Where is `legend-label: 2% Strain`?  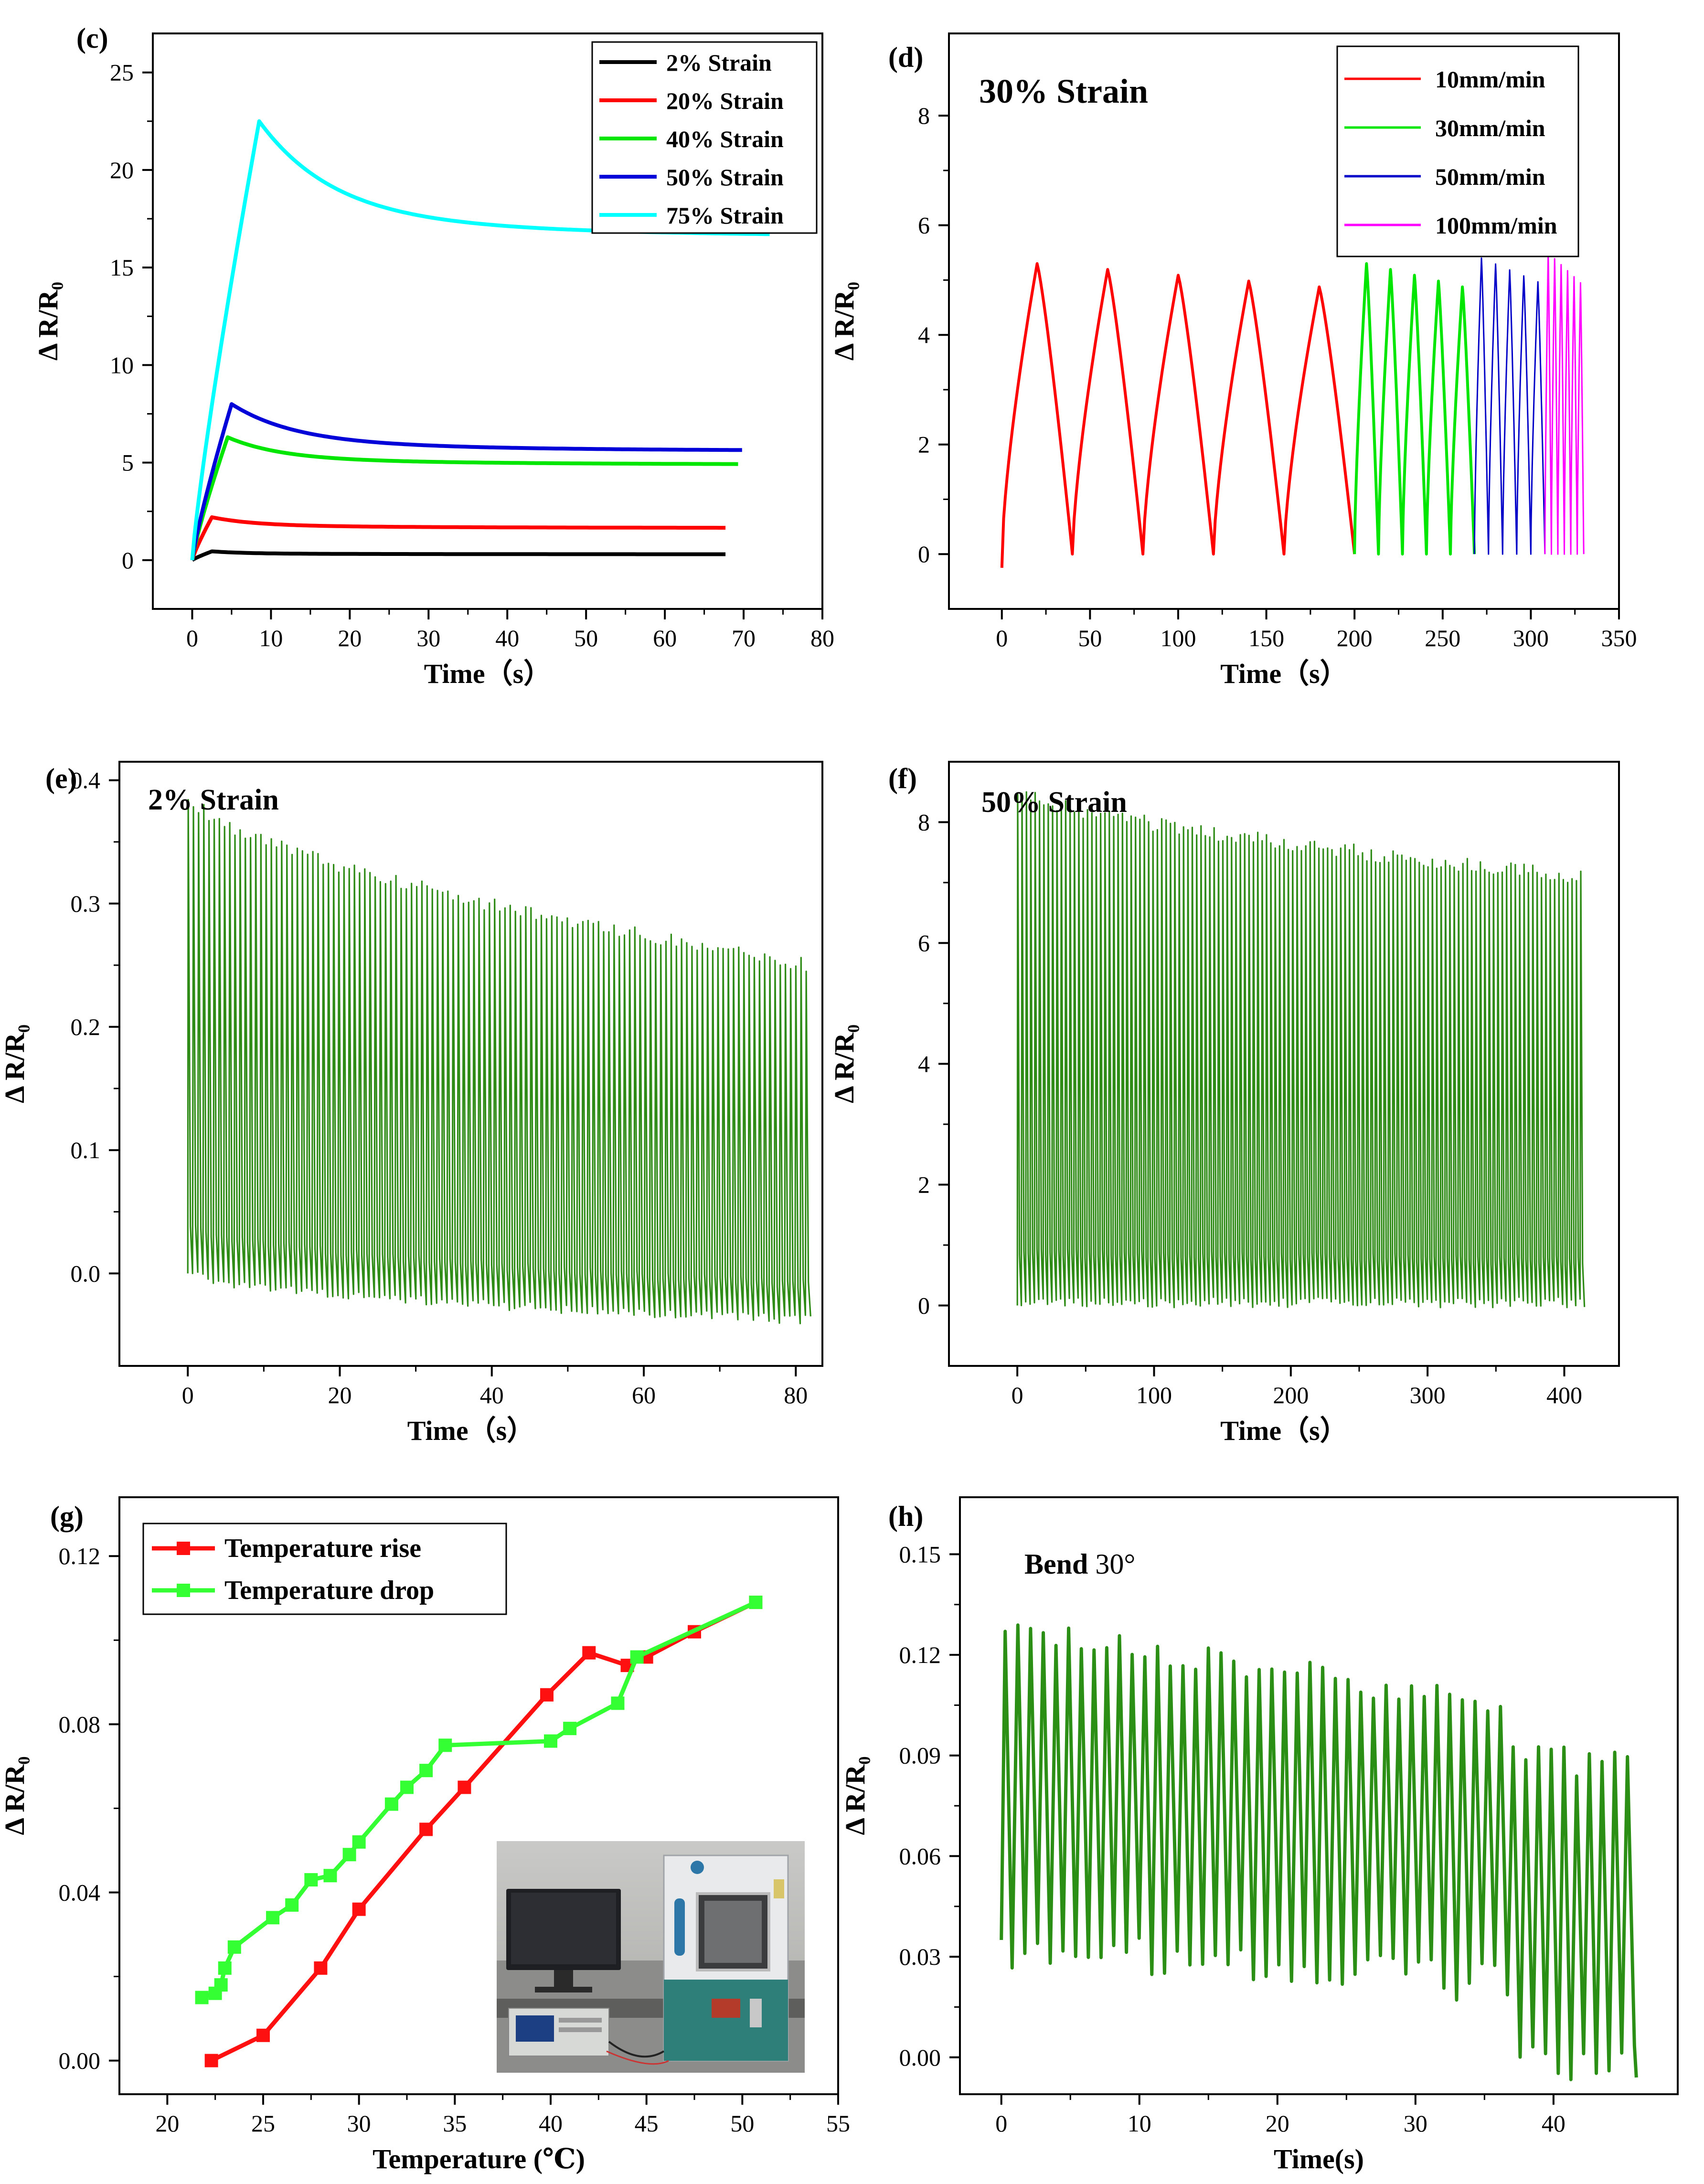 legend-label: 2% Strain is located at coordinates (719, 63).